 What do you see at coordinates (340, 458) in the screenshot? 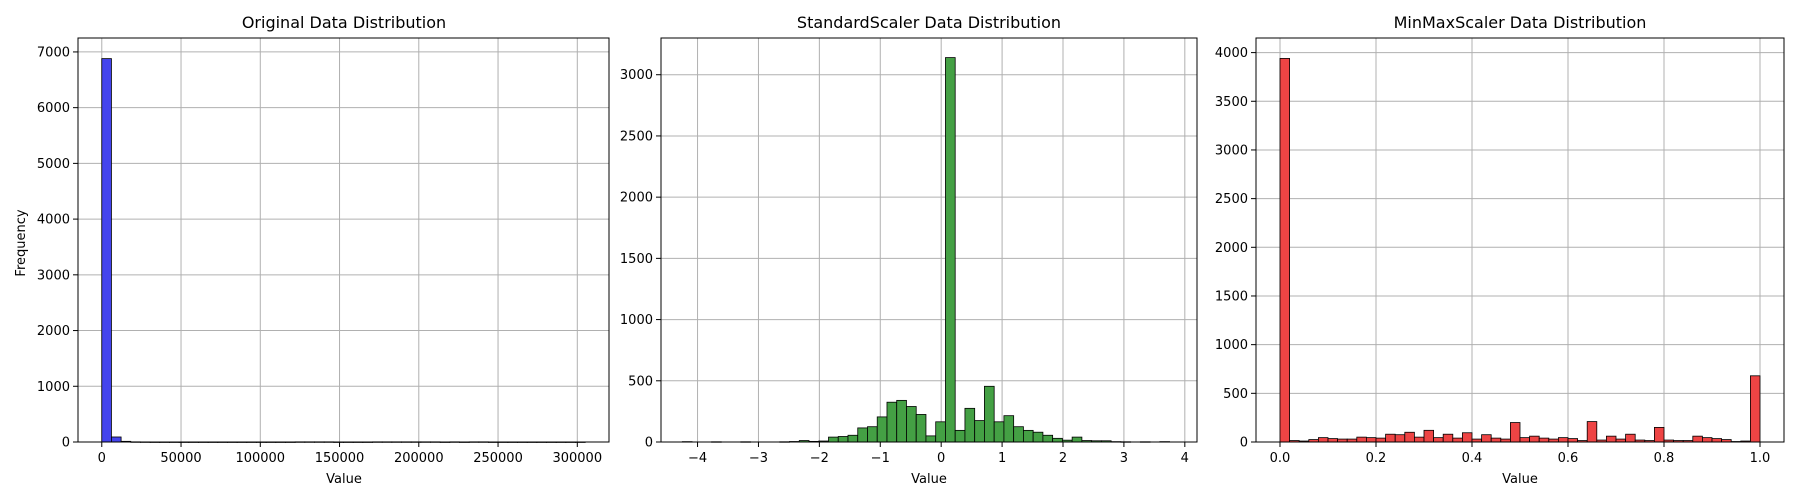
I see `x-tick-label: 150000` at bounding box center [340, 458].